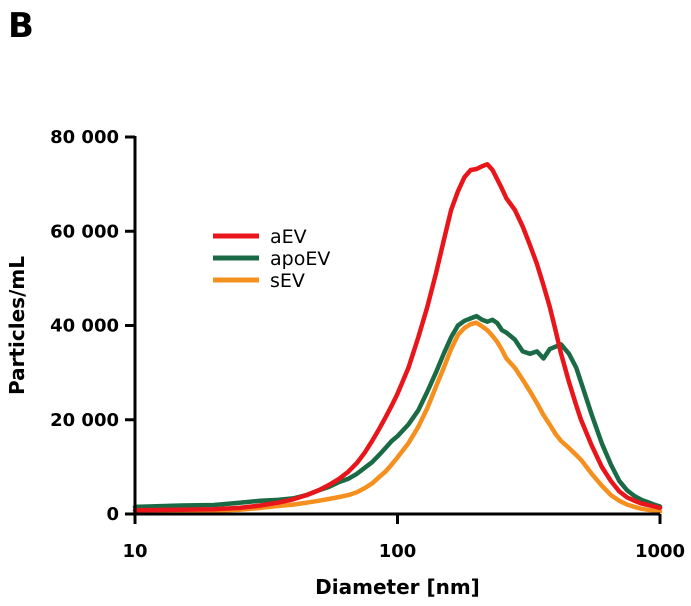  I want to click on y-tick-label: 40 000, so click(84, 326).